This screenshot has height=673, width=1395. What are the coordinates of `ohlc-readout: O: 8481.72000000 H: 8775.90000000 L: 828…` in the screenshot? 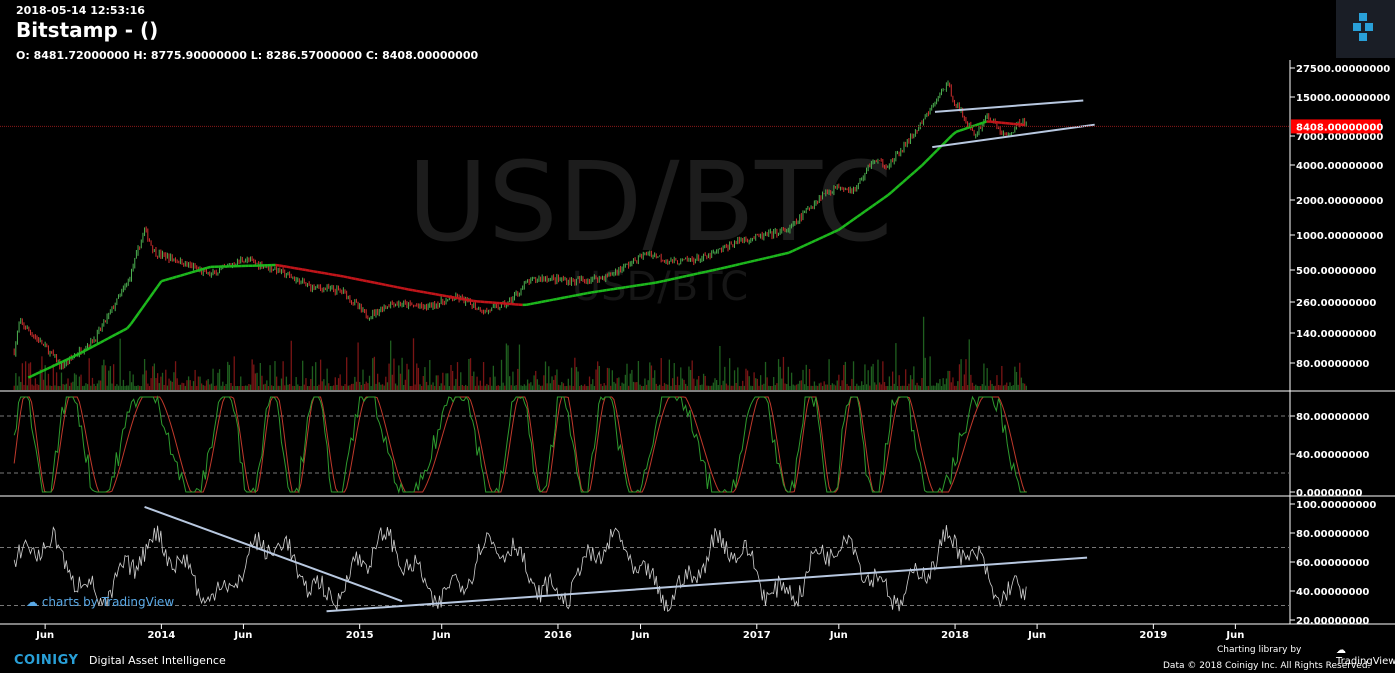 It's located at (247, 55).